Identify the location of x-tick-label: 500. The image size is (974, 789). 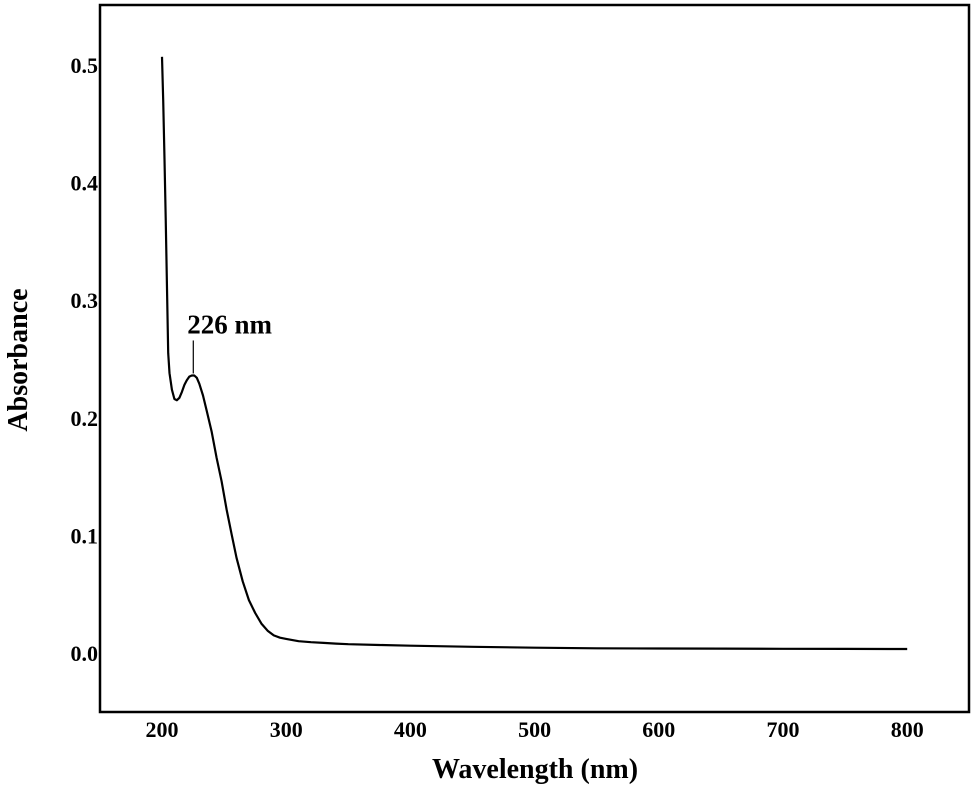
(534, 729).